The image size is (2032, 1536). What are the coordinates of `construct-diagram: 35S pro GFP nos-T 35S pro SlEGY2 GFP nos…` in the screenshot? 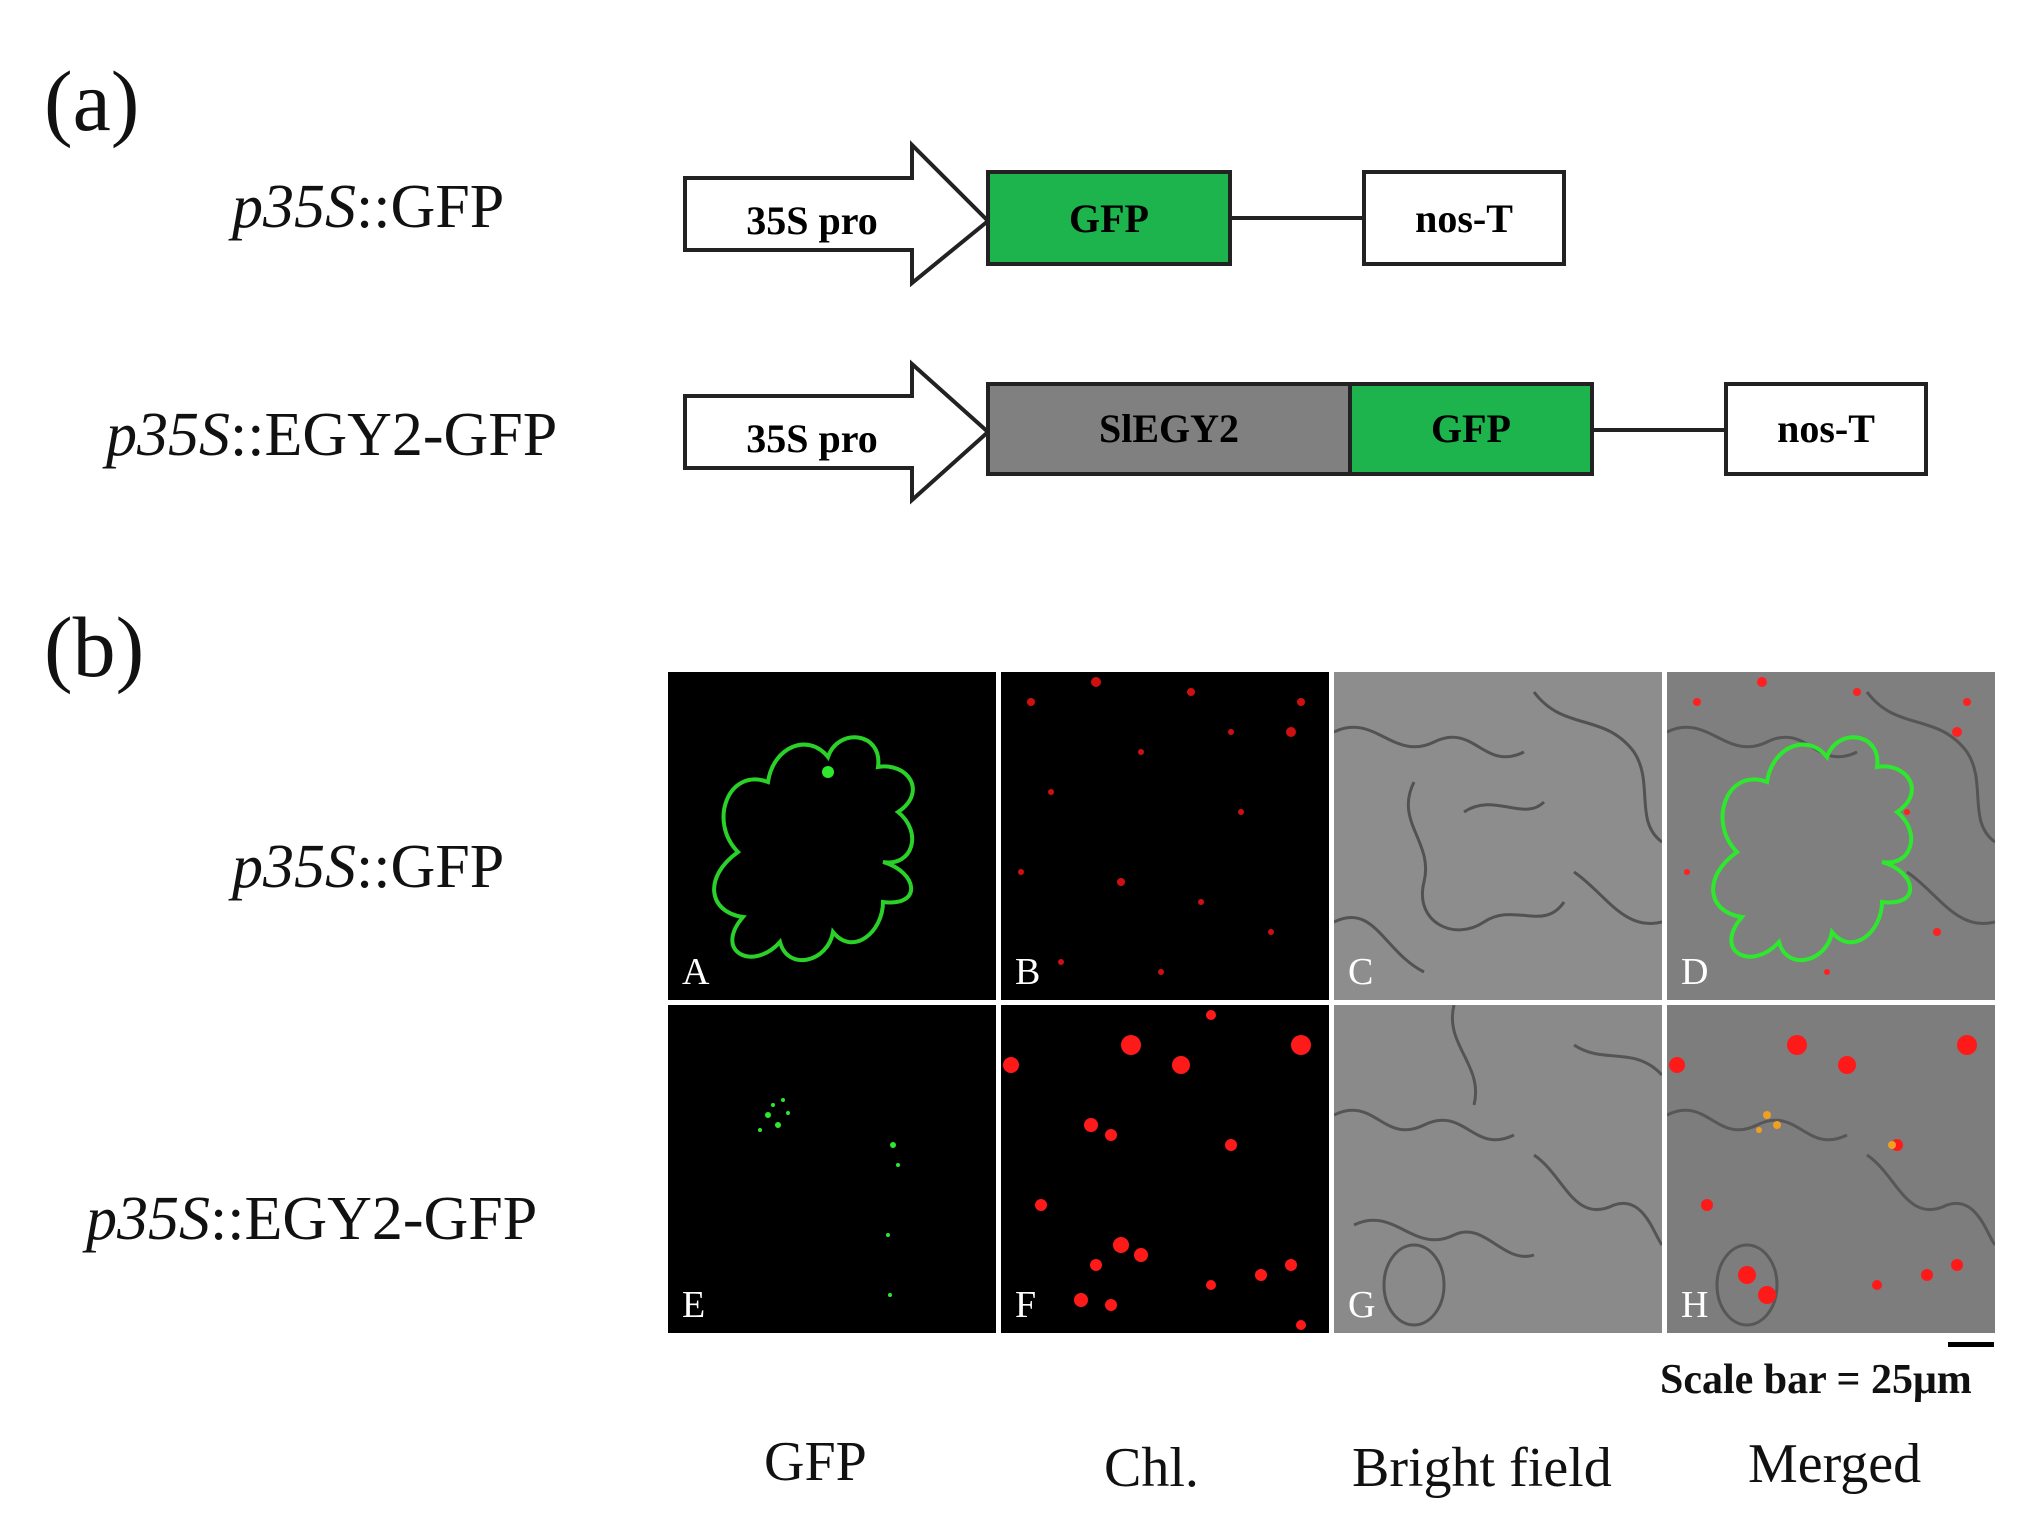 It's located at (1305, 322).